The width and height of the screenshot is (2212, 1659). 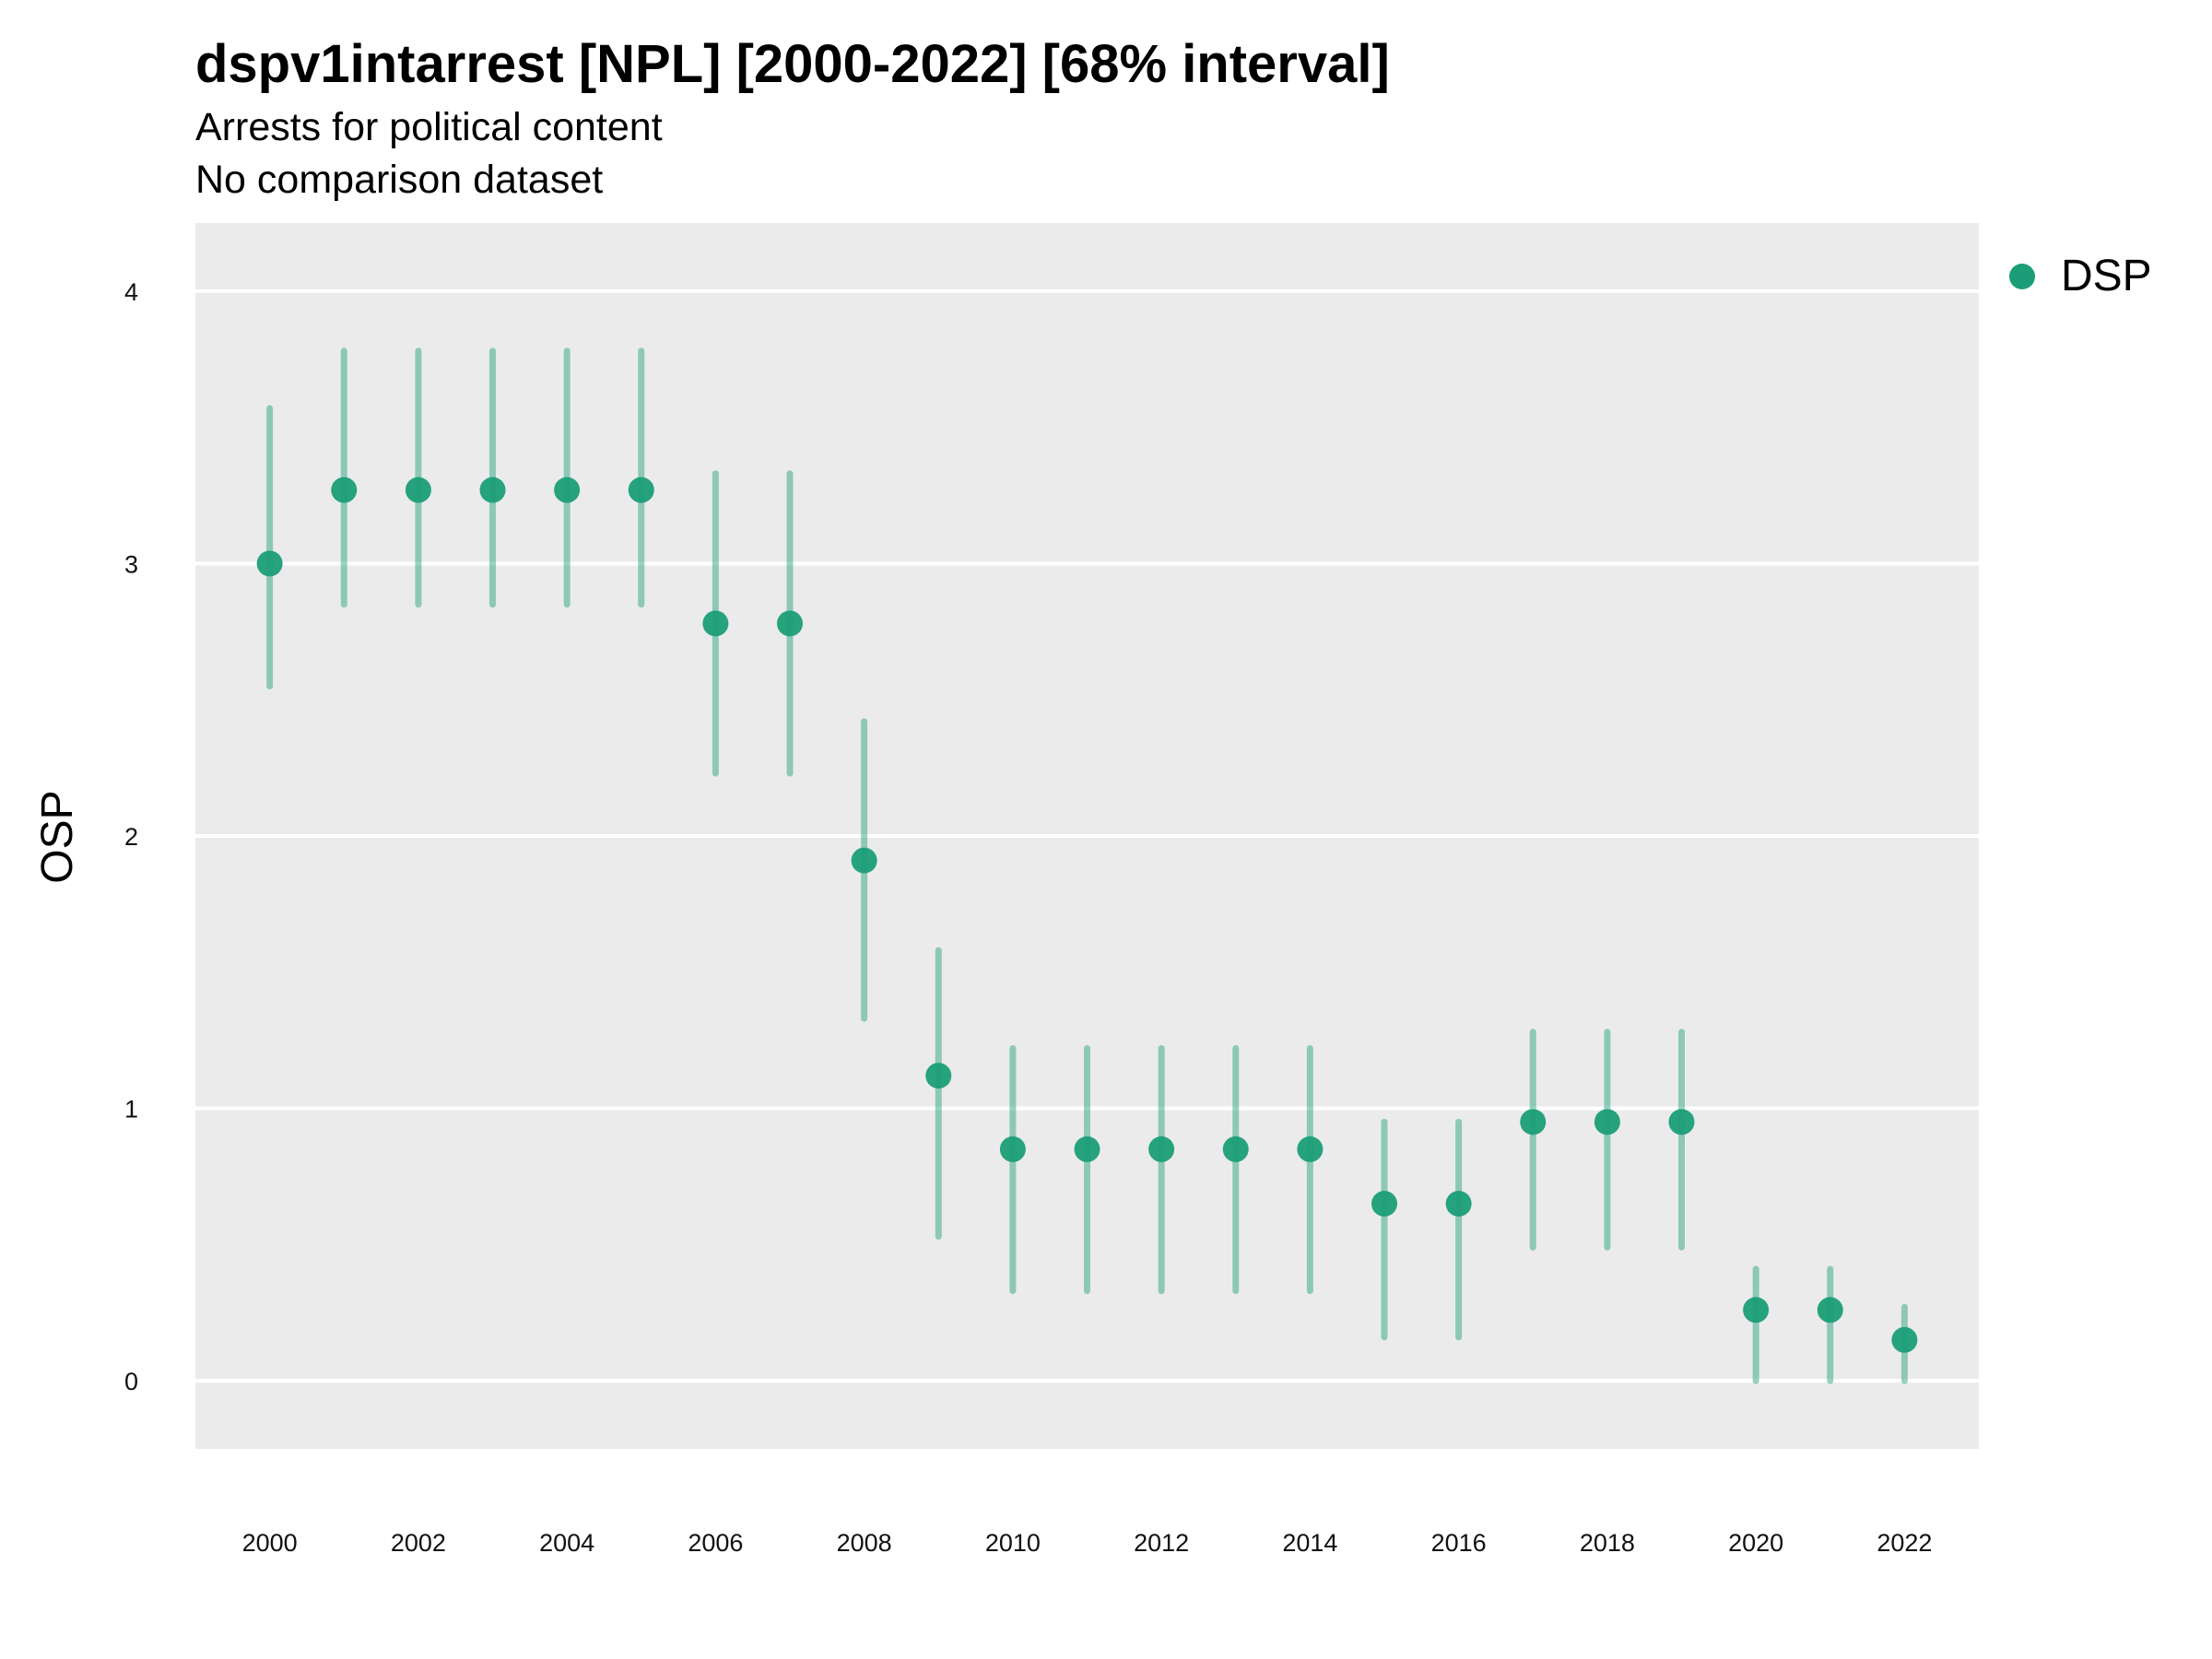 What do you see at coordinates (492, 490) in the screenshot?
I see `data-point-2003` at bounding box center [492, 490].